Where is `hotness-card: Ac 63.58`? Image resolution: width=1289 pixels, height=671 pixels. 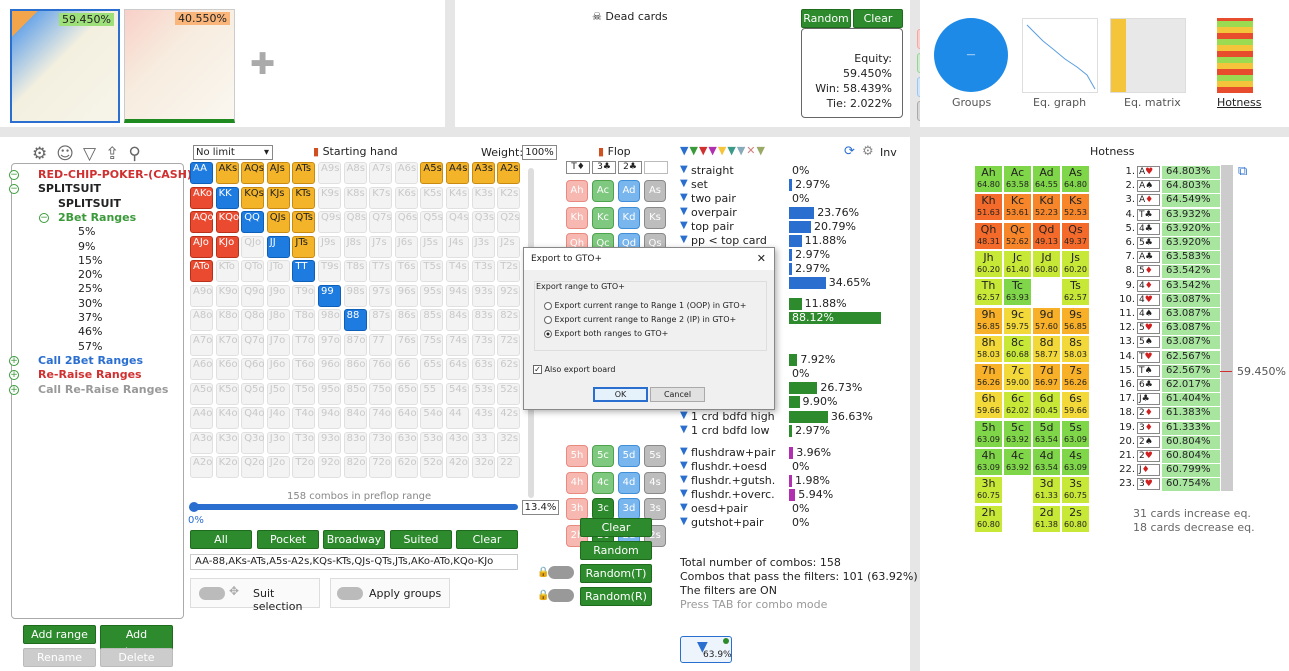
hotness-card: Ac 63.58 is located at coordinates (1017, 179).